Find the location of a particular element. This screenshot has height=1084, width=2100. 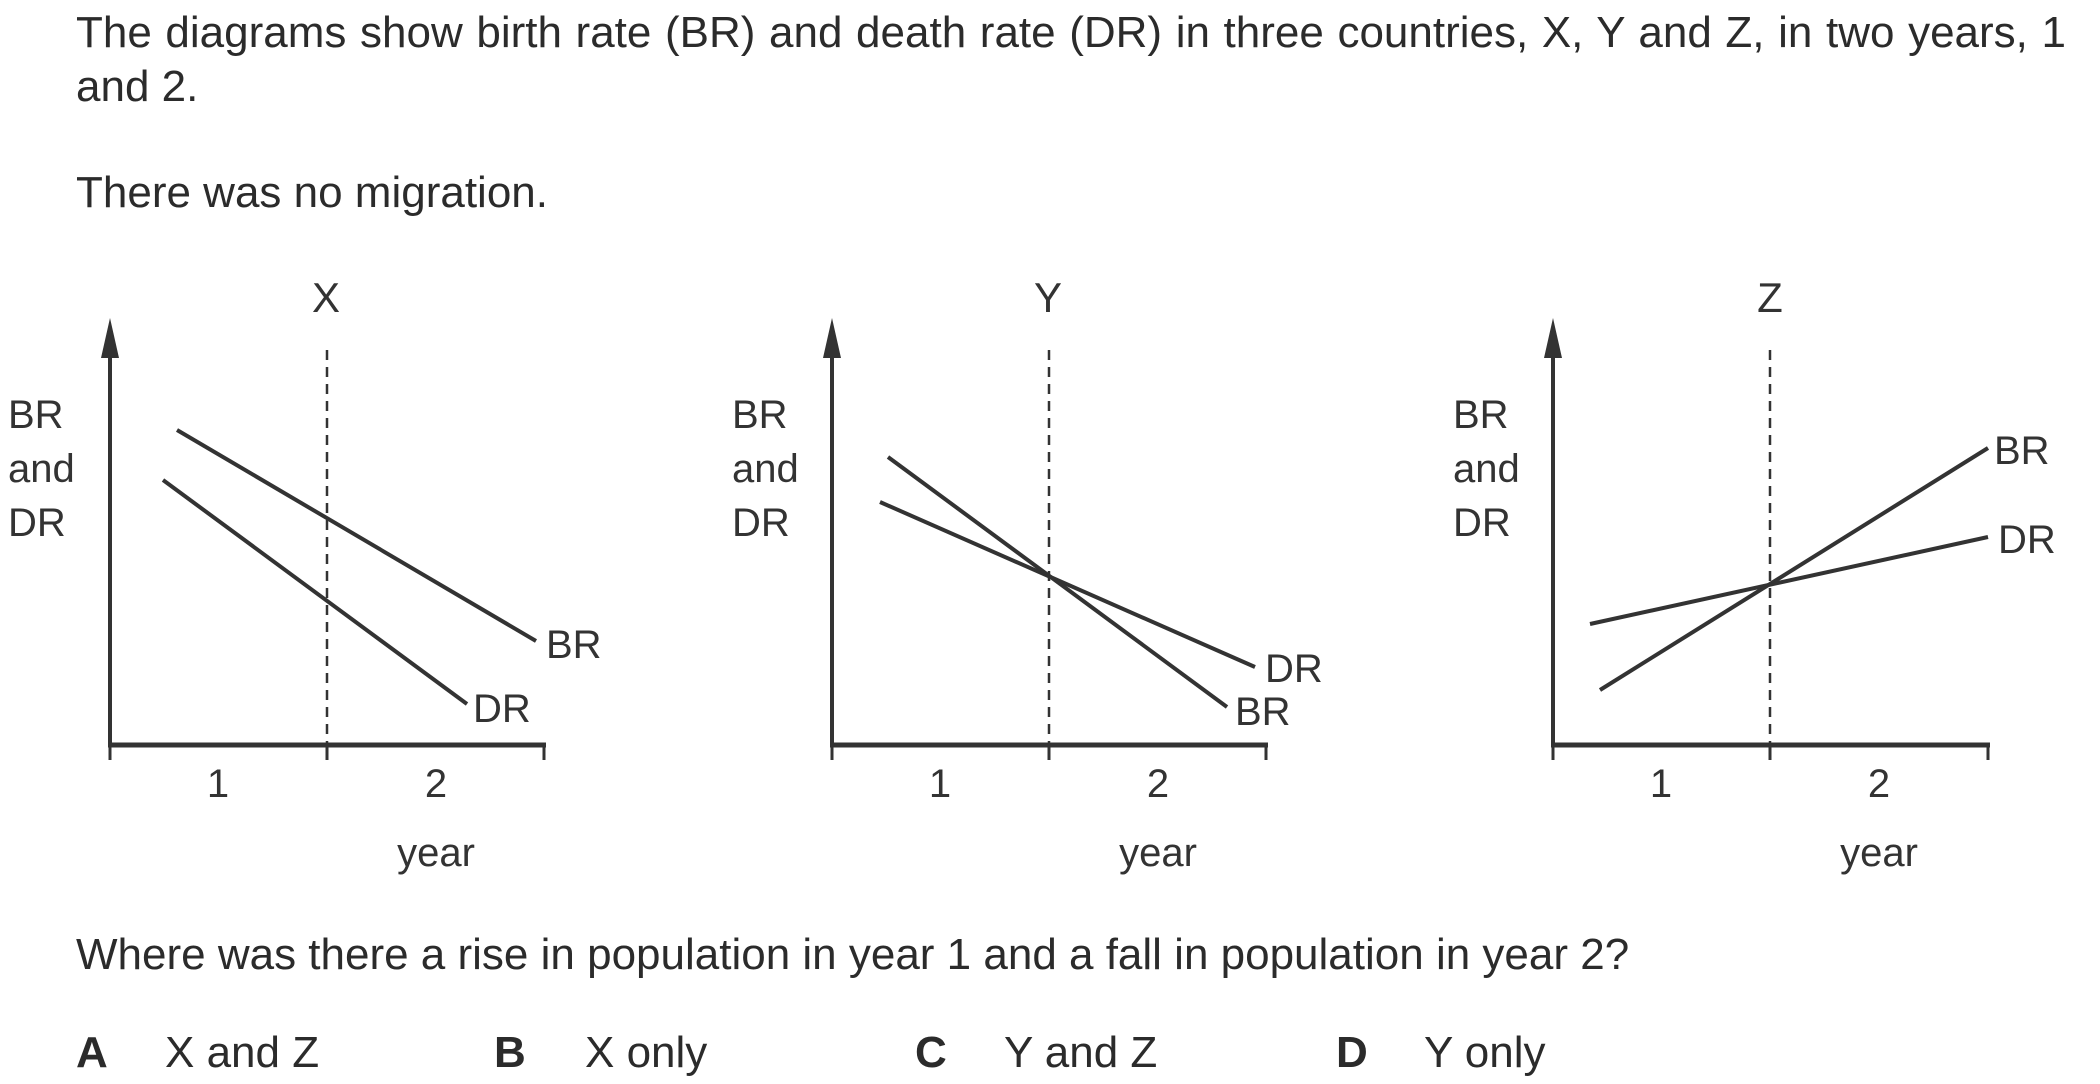

option-b-letter: B is located at coordinates (510, 1052).